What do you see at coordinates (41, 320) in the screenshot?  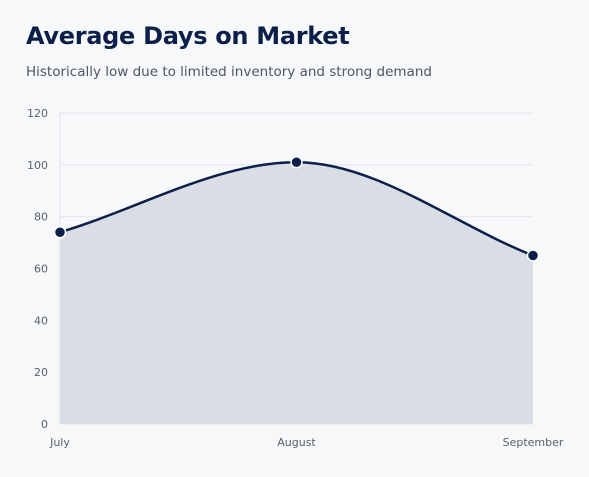 I see `y-tick-label-40: 40` at bounding box center [41, 320].